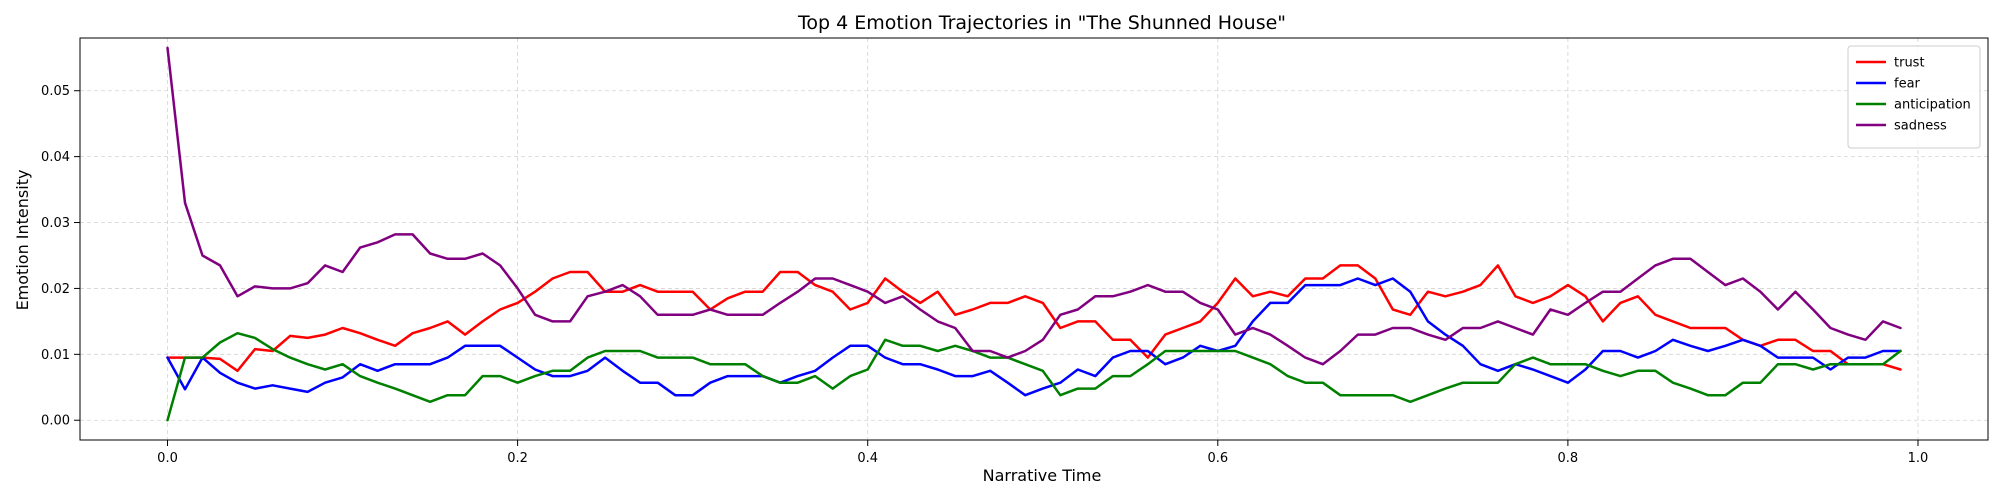  What do you see at coordinates (1909, 63) in the screenshot?
I see `legend-label: trust` at bounding box center [1909, 63].